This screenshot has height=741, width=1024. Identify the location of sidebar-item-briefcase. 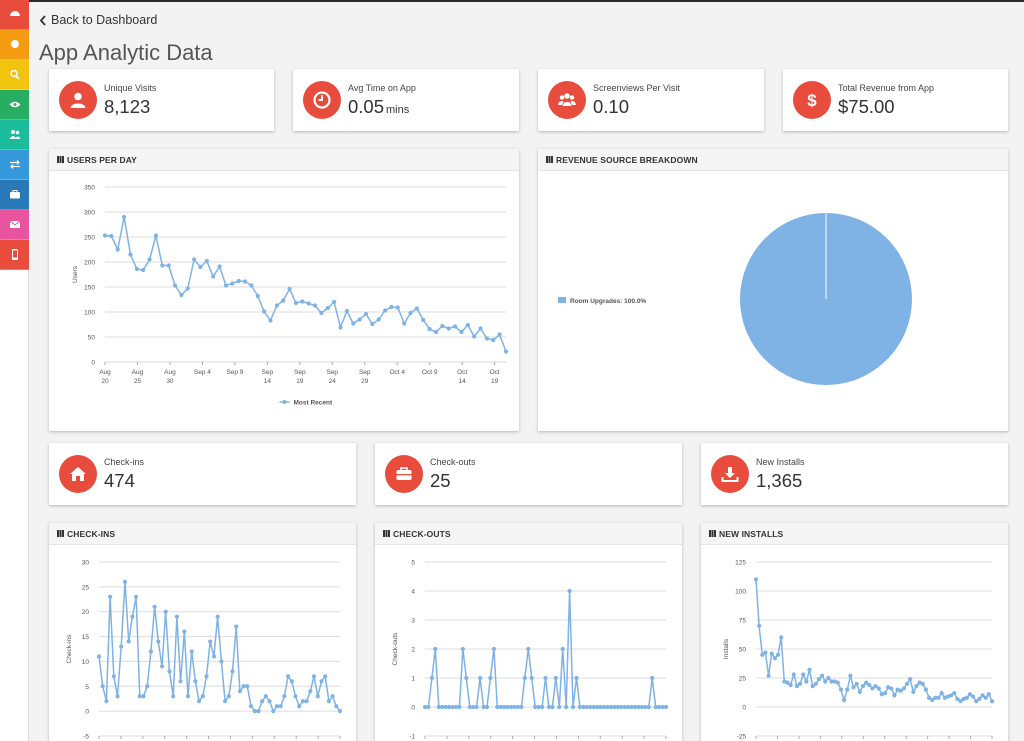
(14, 195).